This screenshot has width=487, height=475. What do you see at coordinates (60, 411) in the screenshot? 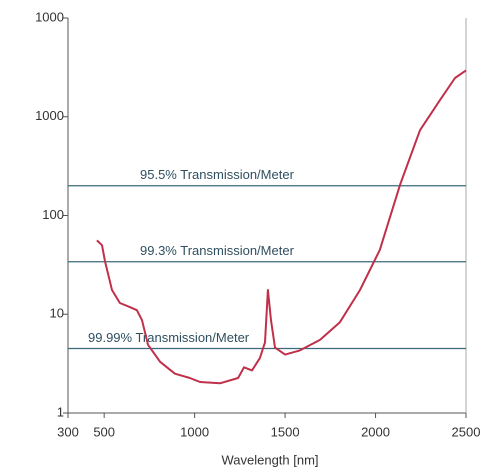
I see `y-tick-label: 1` at bounding box center [60, 411].